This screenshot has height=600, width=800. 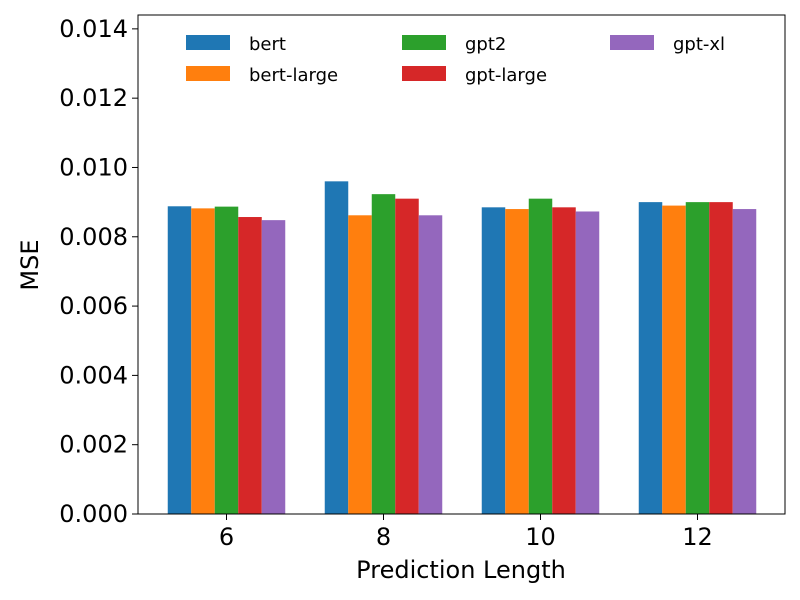 I want to click on legend-label-gpt-xl: gpt-xl, so click(x=699, y=44).